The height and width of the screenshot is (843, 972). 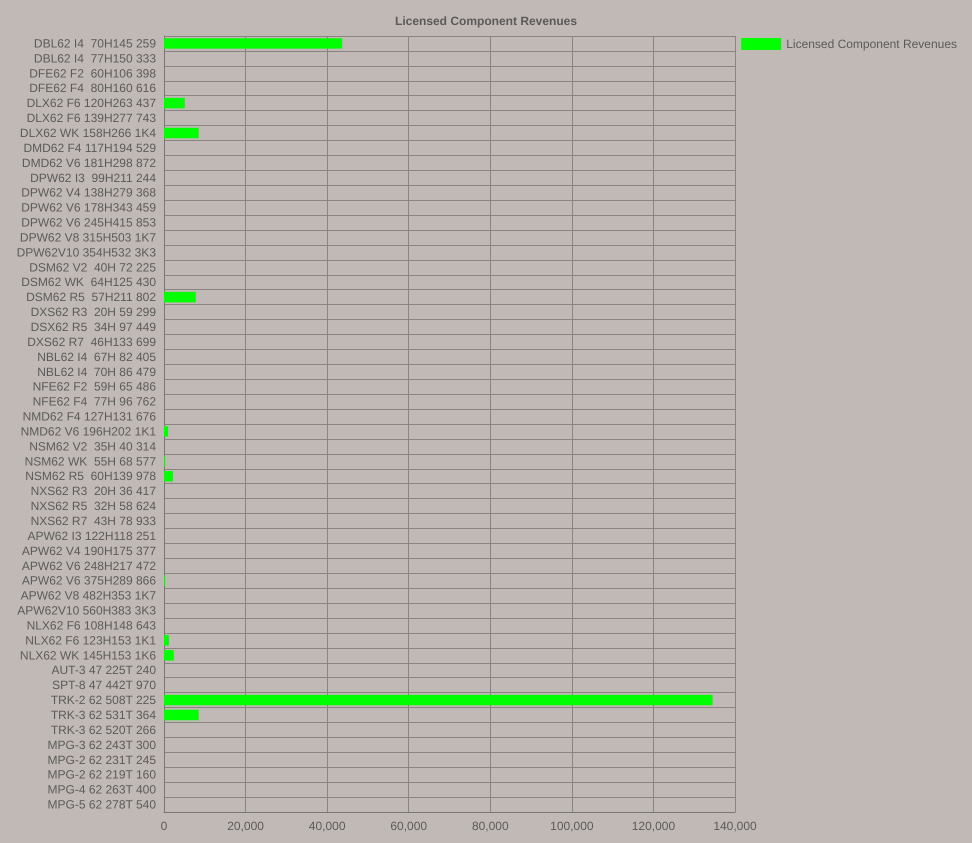 What do you see at coordinates (103, 715) in the screenshot?
I see `y-tick-label: TRK-3 62 531T 364` at bounding box center [103, 715].